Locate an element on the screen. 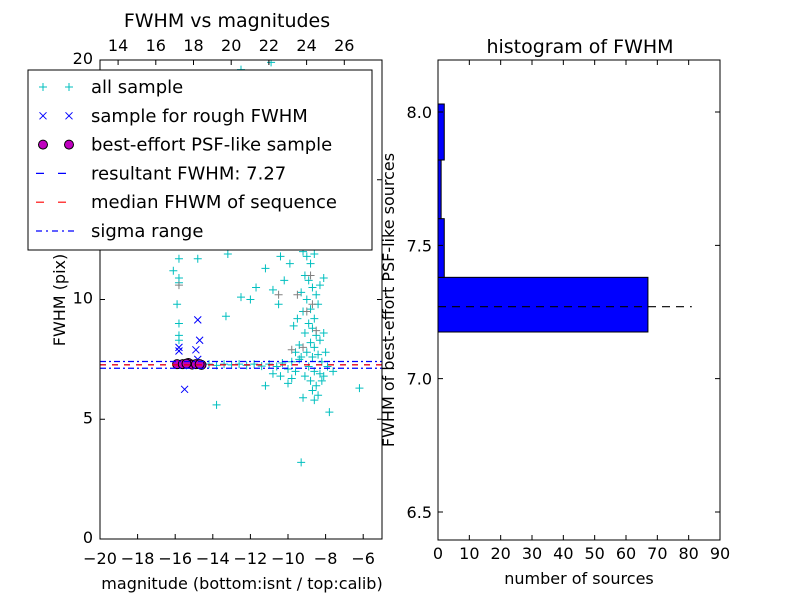 This screenshot has width=800, height=604. histogram-bar is located at coordinates (441, 248).